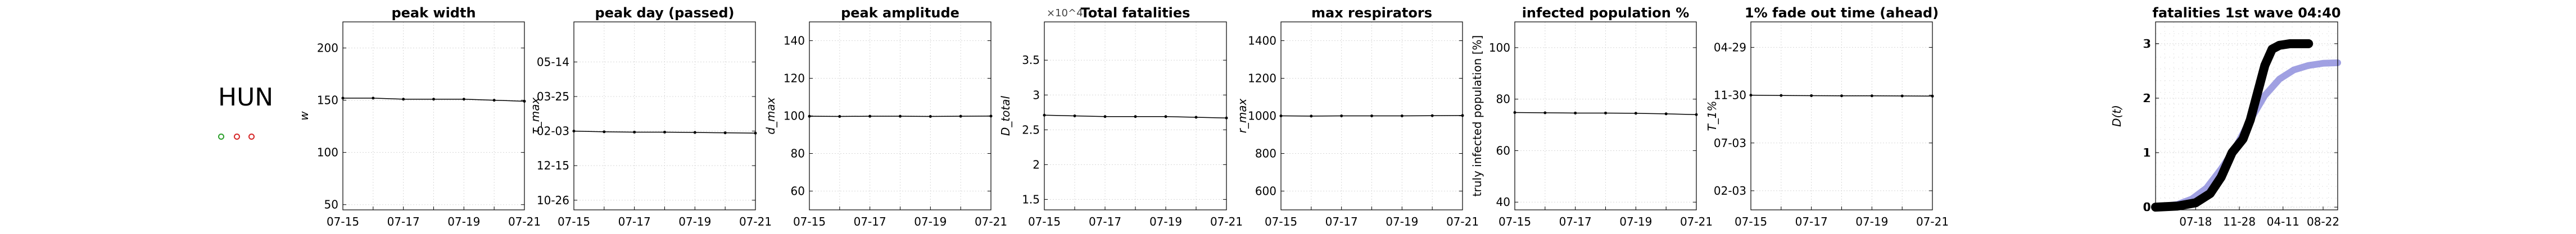 This screenshot has height=234, width=2576. What do you see at coordinates (1730, 143) in the screenshot?
I see `y-tick-label: 07-03` at bounding box center [1730, 143].